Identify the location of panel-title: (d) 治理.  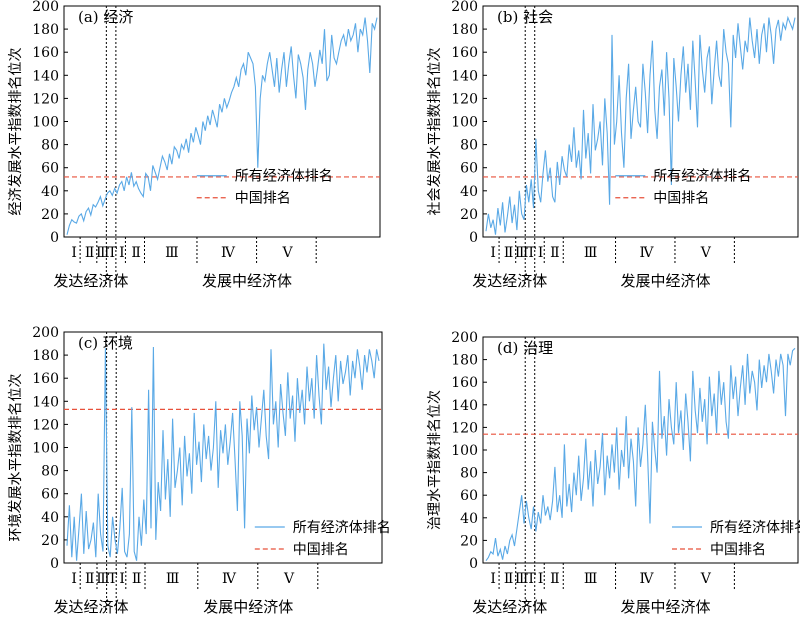
(525, 348).